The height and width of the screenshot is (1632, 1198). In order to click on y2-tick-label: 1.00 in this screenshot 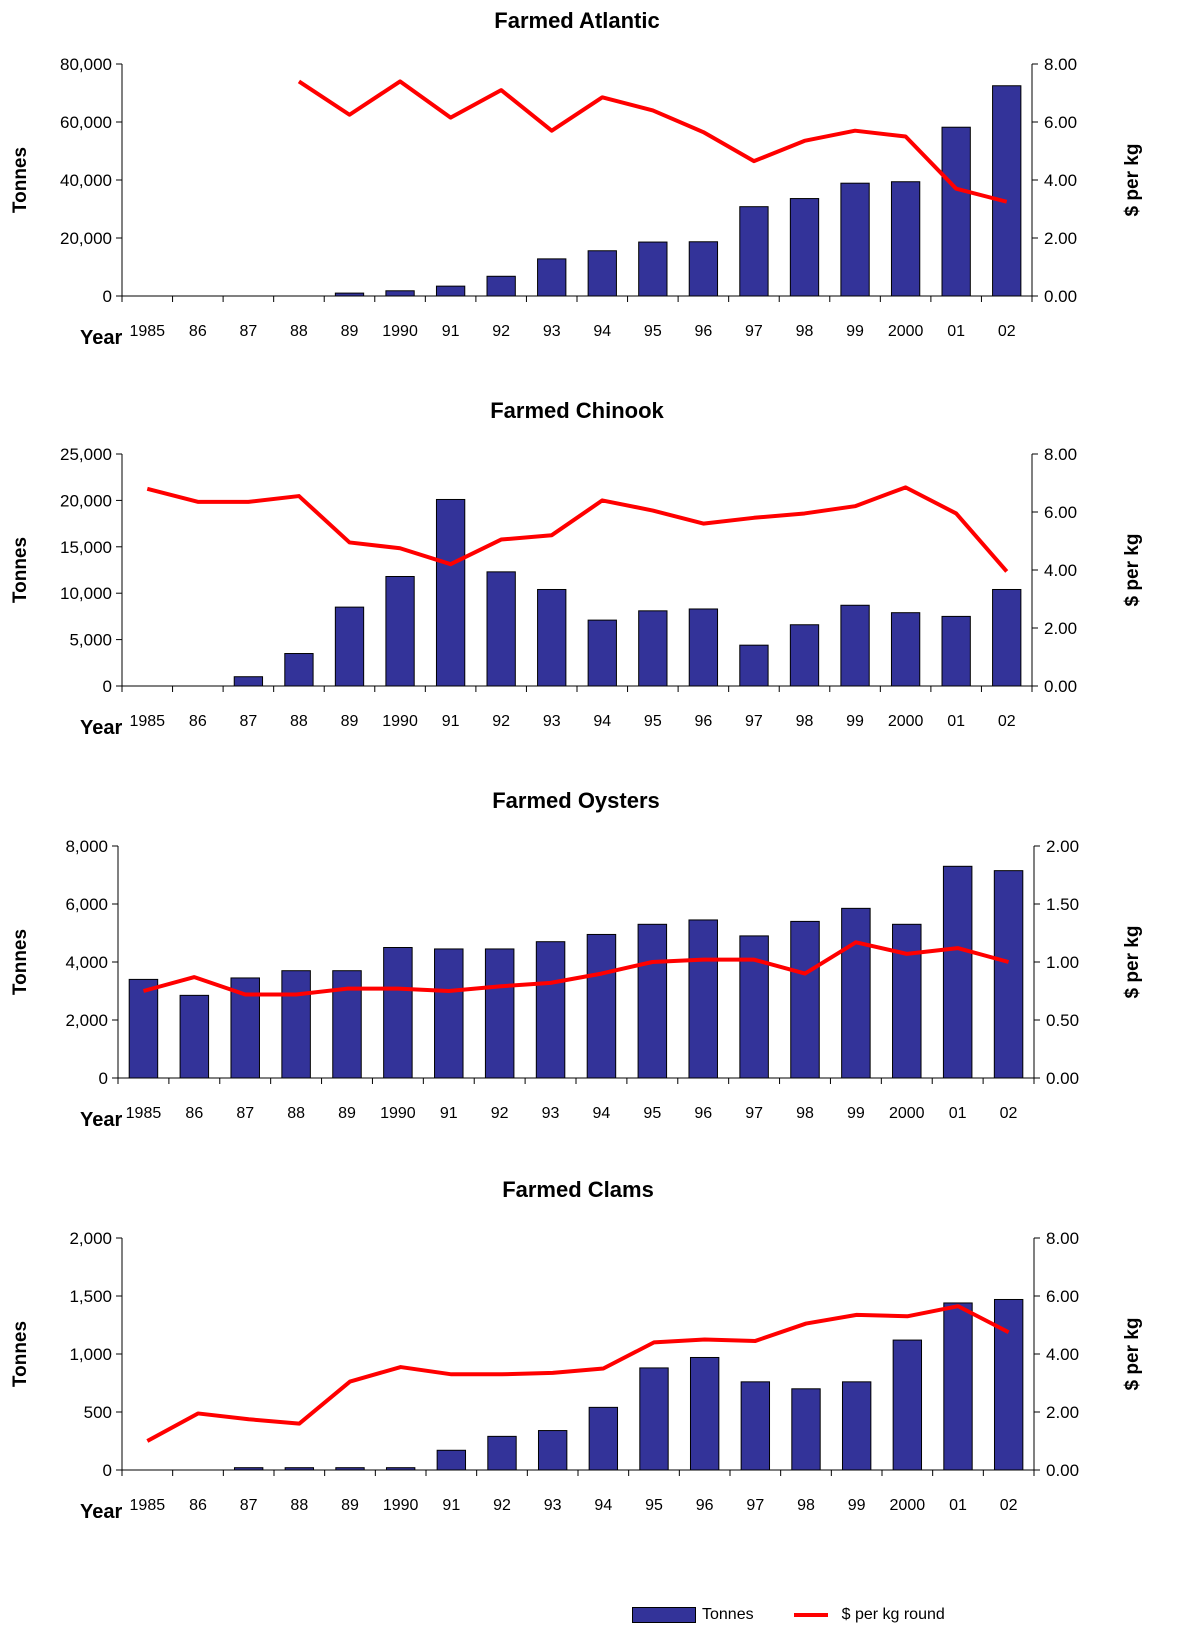, I will do `click(1062, 962)`.